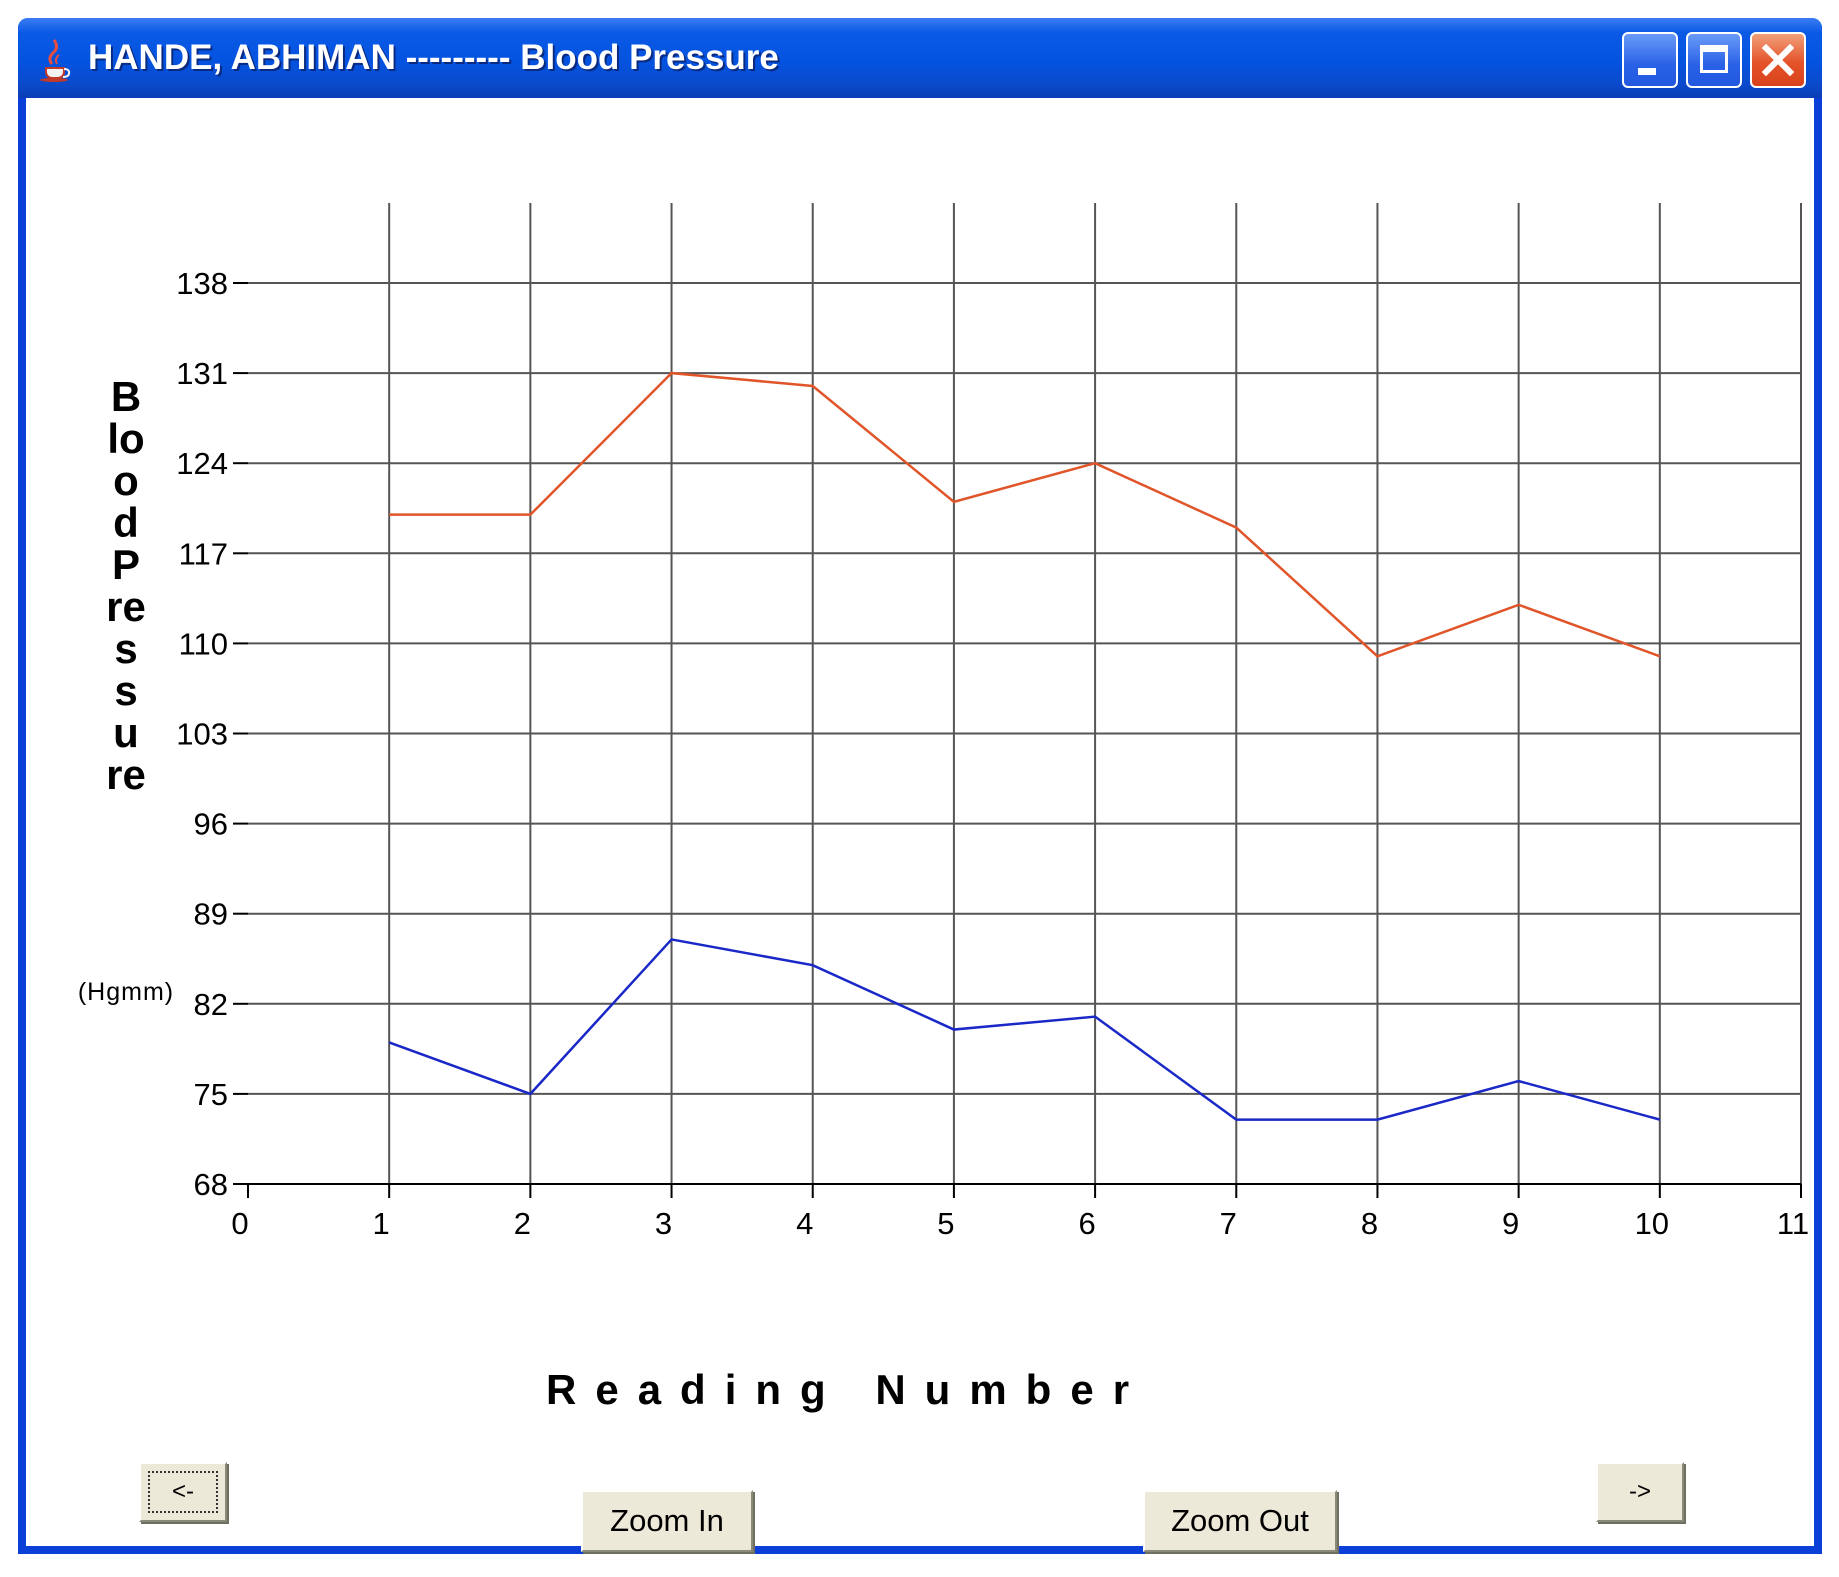 The width and height of the screenshot is (1839, 1577). I want to click on close-button, so click(1778, 60).